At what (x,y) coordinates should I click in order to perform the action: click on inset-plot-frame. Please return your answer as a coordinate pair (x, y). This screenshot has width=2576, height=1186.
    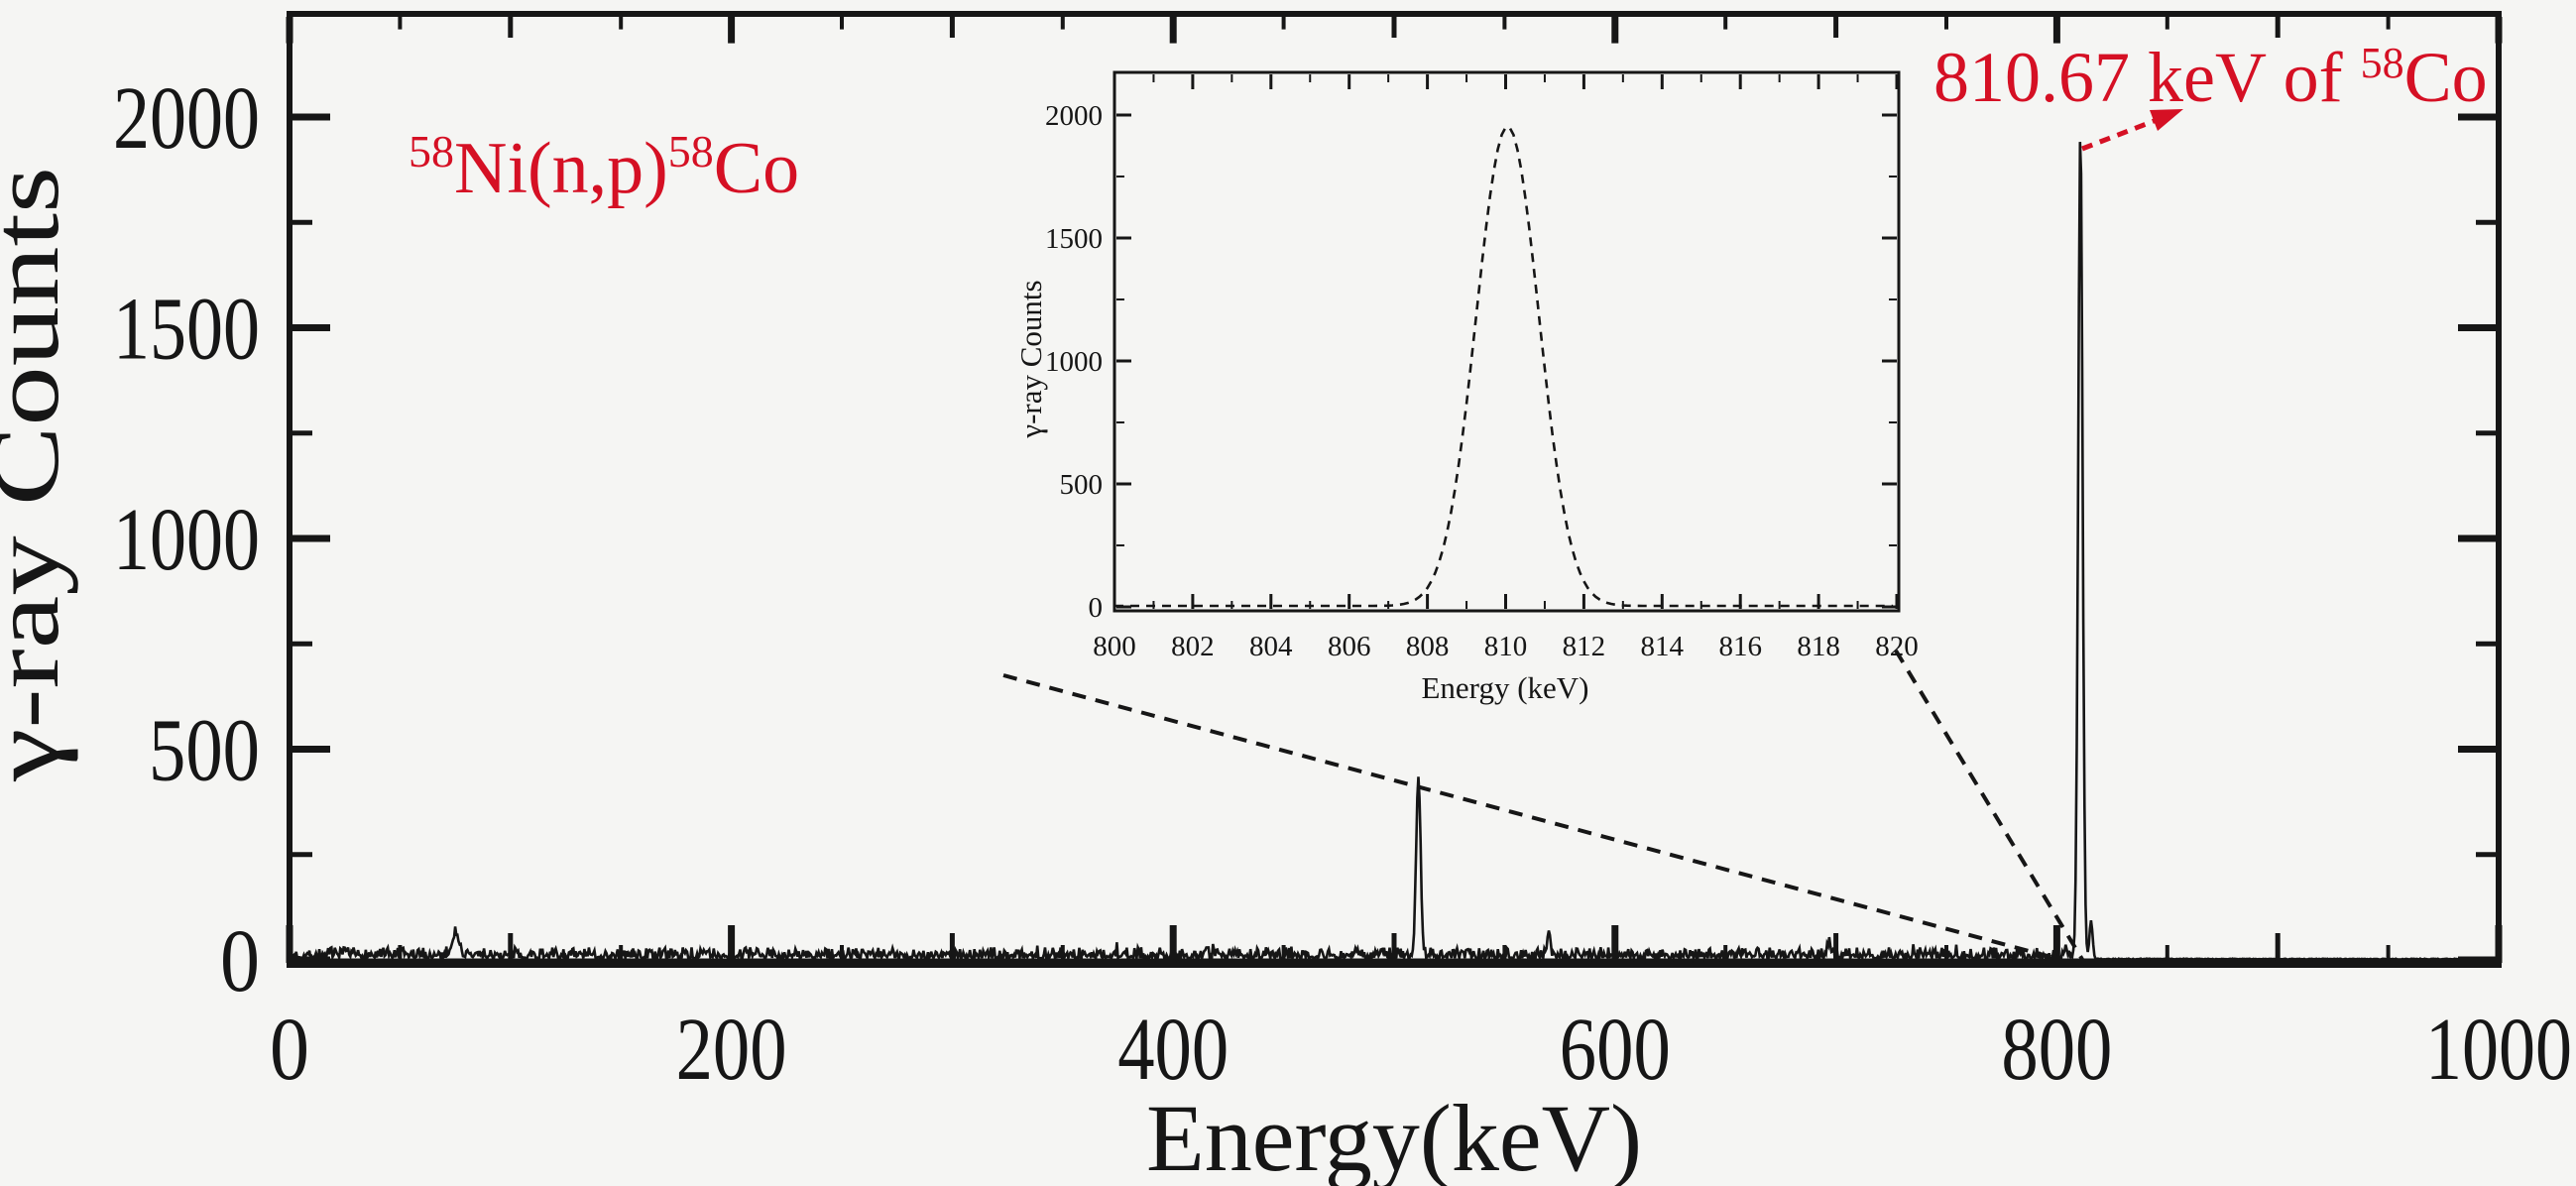
    Looking at the image, I should click on (1506, 342).